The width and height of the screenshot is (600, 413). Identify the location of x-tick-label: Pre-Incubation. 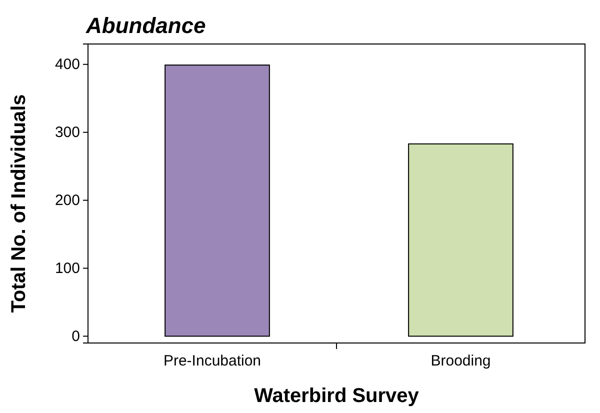
(212, 361).